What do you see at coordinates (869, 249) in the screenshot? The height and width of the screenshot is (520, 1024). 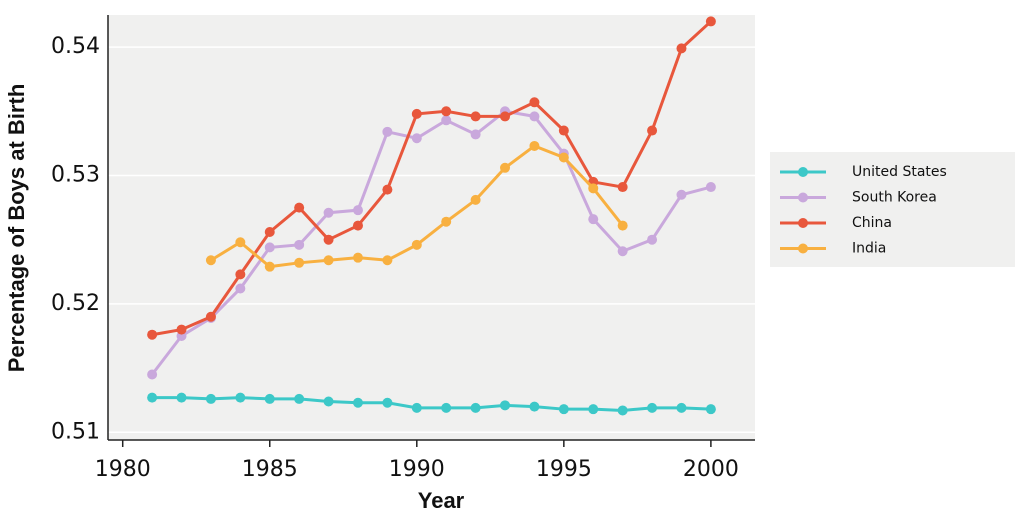 I see `legend-label: India` at bounding box center [869, 249].